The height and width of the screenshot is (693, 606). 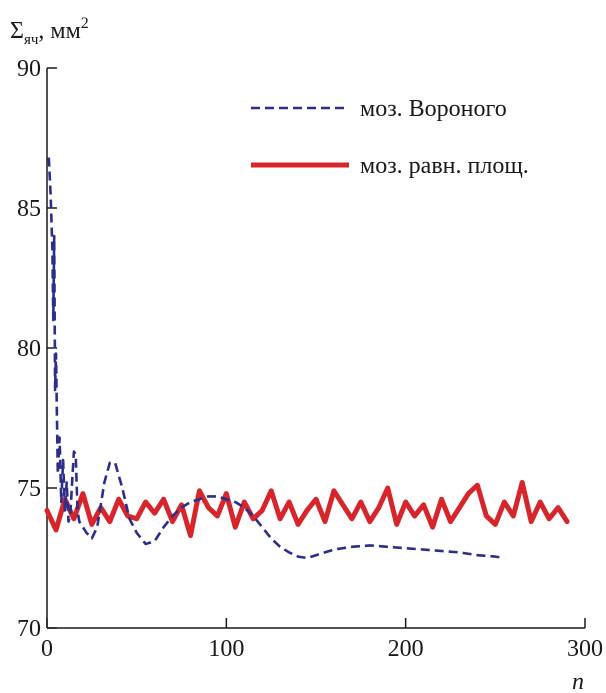 I want to click on legend-label-1: моз. Вороного, so click(x=433, y=109).